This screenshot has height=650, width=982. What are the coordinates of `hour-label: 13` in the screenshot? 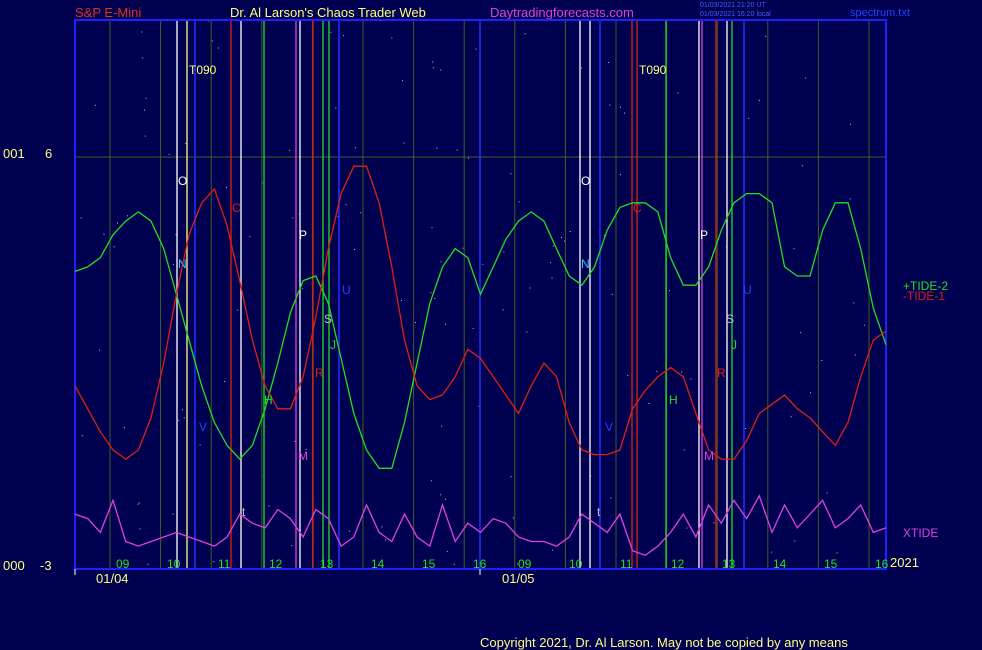 It's located at (327, 564).